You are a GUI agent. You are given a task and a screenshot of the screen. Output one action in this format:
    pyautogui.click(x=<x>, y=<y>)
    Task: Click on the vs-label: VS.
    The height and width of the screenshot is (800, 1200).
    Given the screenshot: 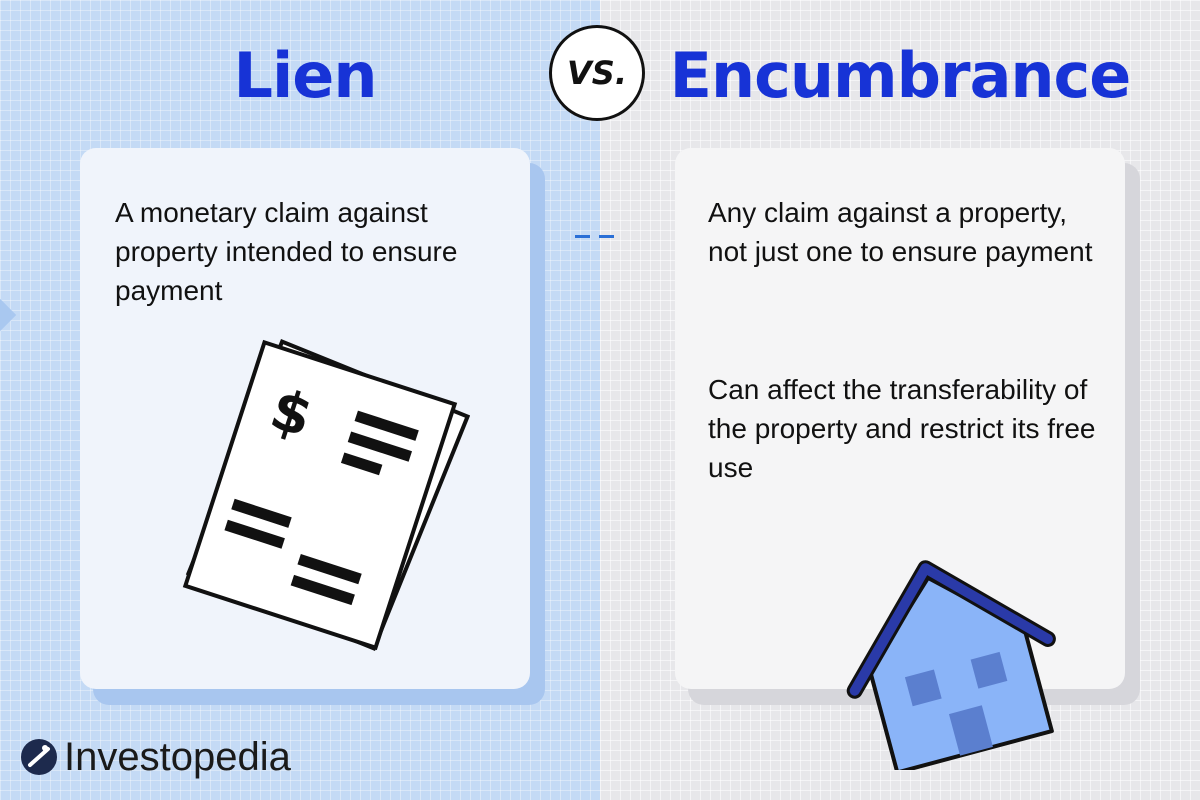 What is the action you would take?
    pyautogui.click(x=597, y=73)
    